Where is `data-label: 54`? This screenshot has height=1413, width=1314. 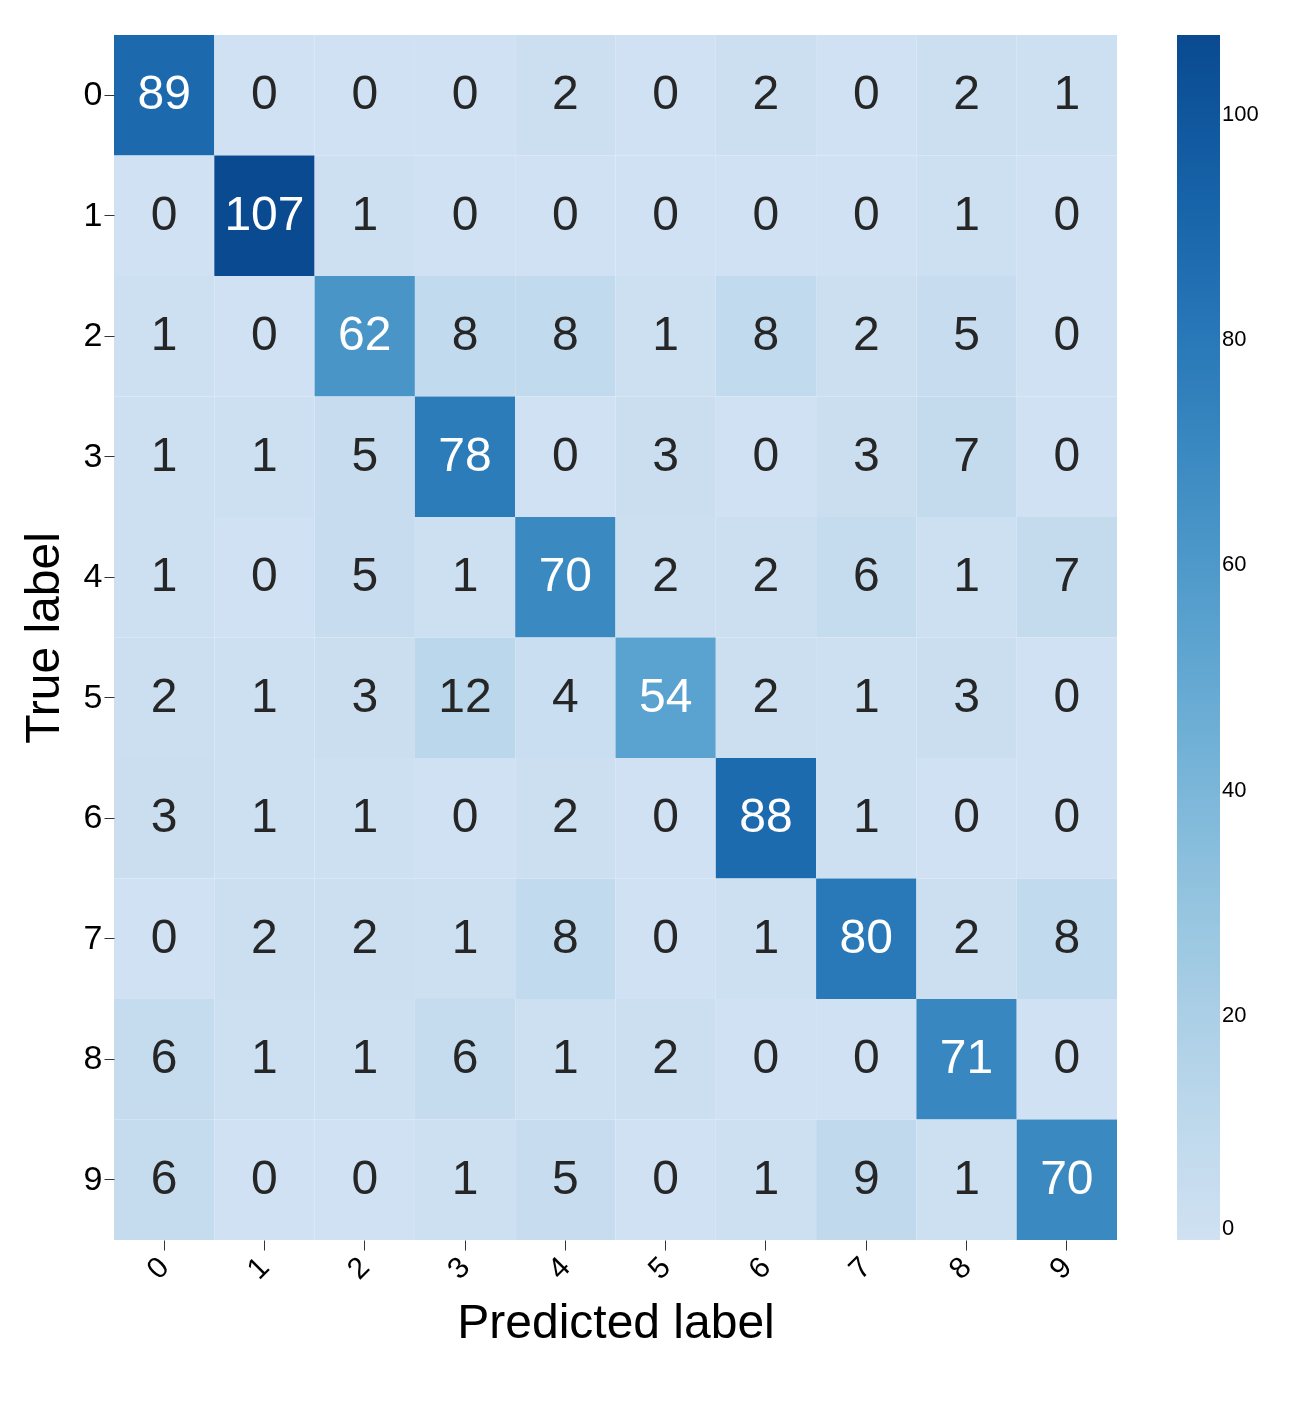 data-label: 54 is located at coordinates (665, 695).